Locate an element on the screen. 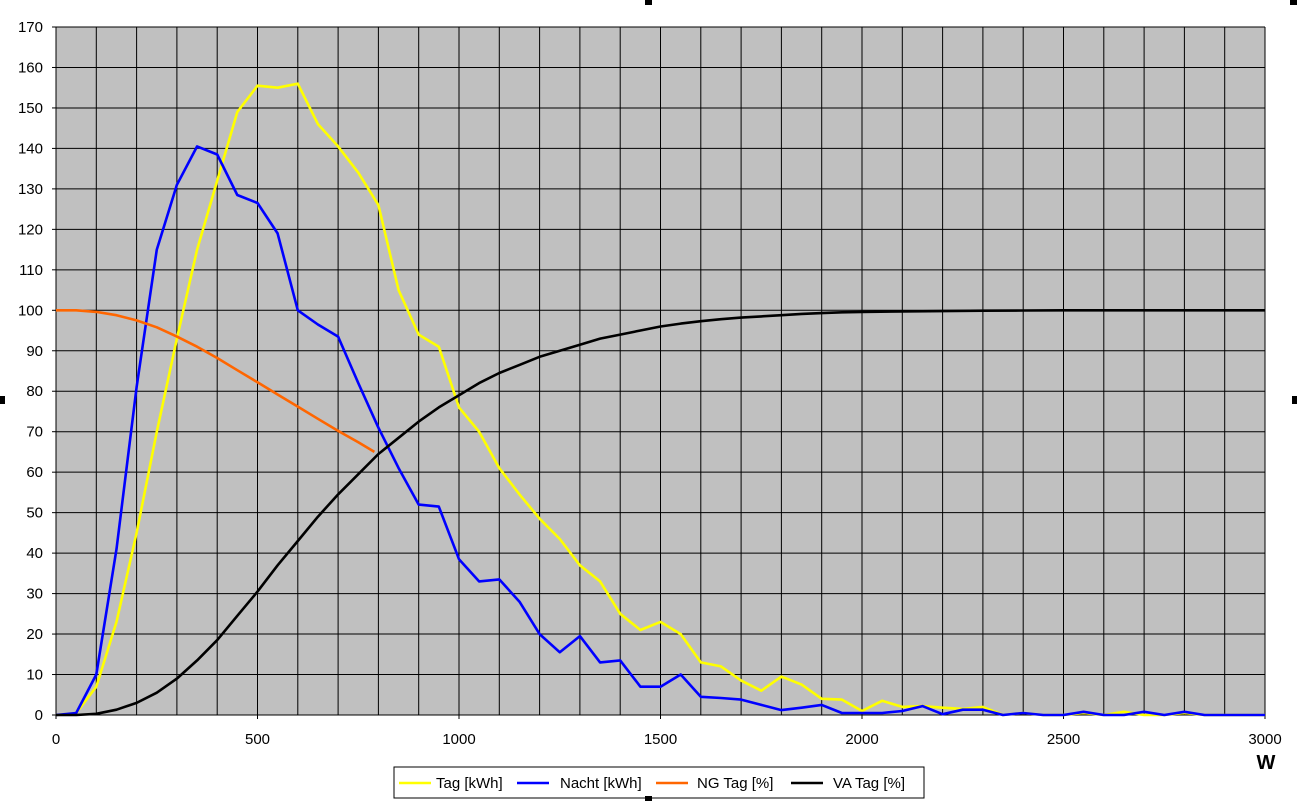  y-tick-label: 40 is located at coordinates (34, 553).